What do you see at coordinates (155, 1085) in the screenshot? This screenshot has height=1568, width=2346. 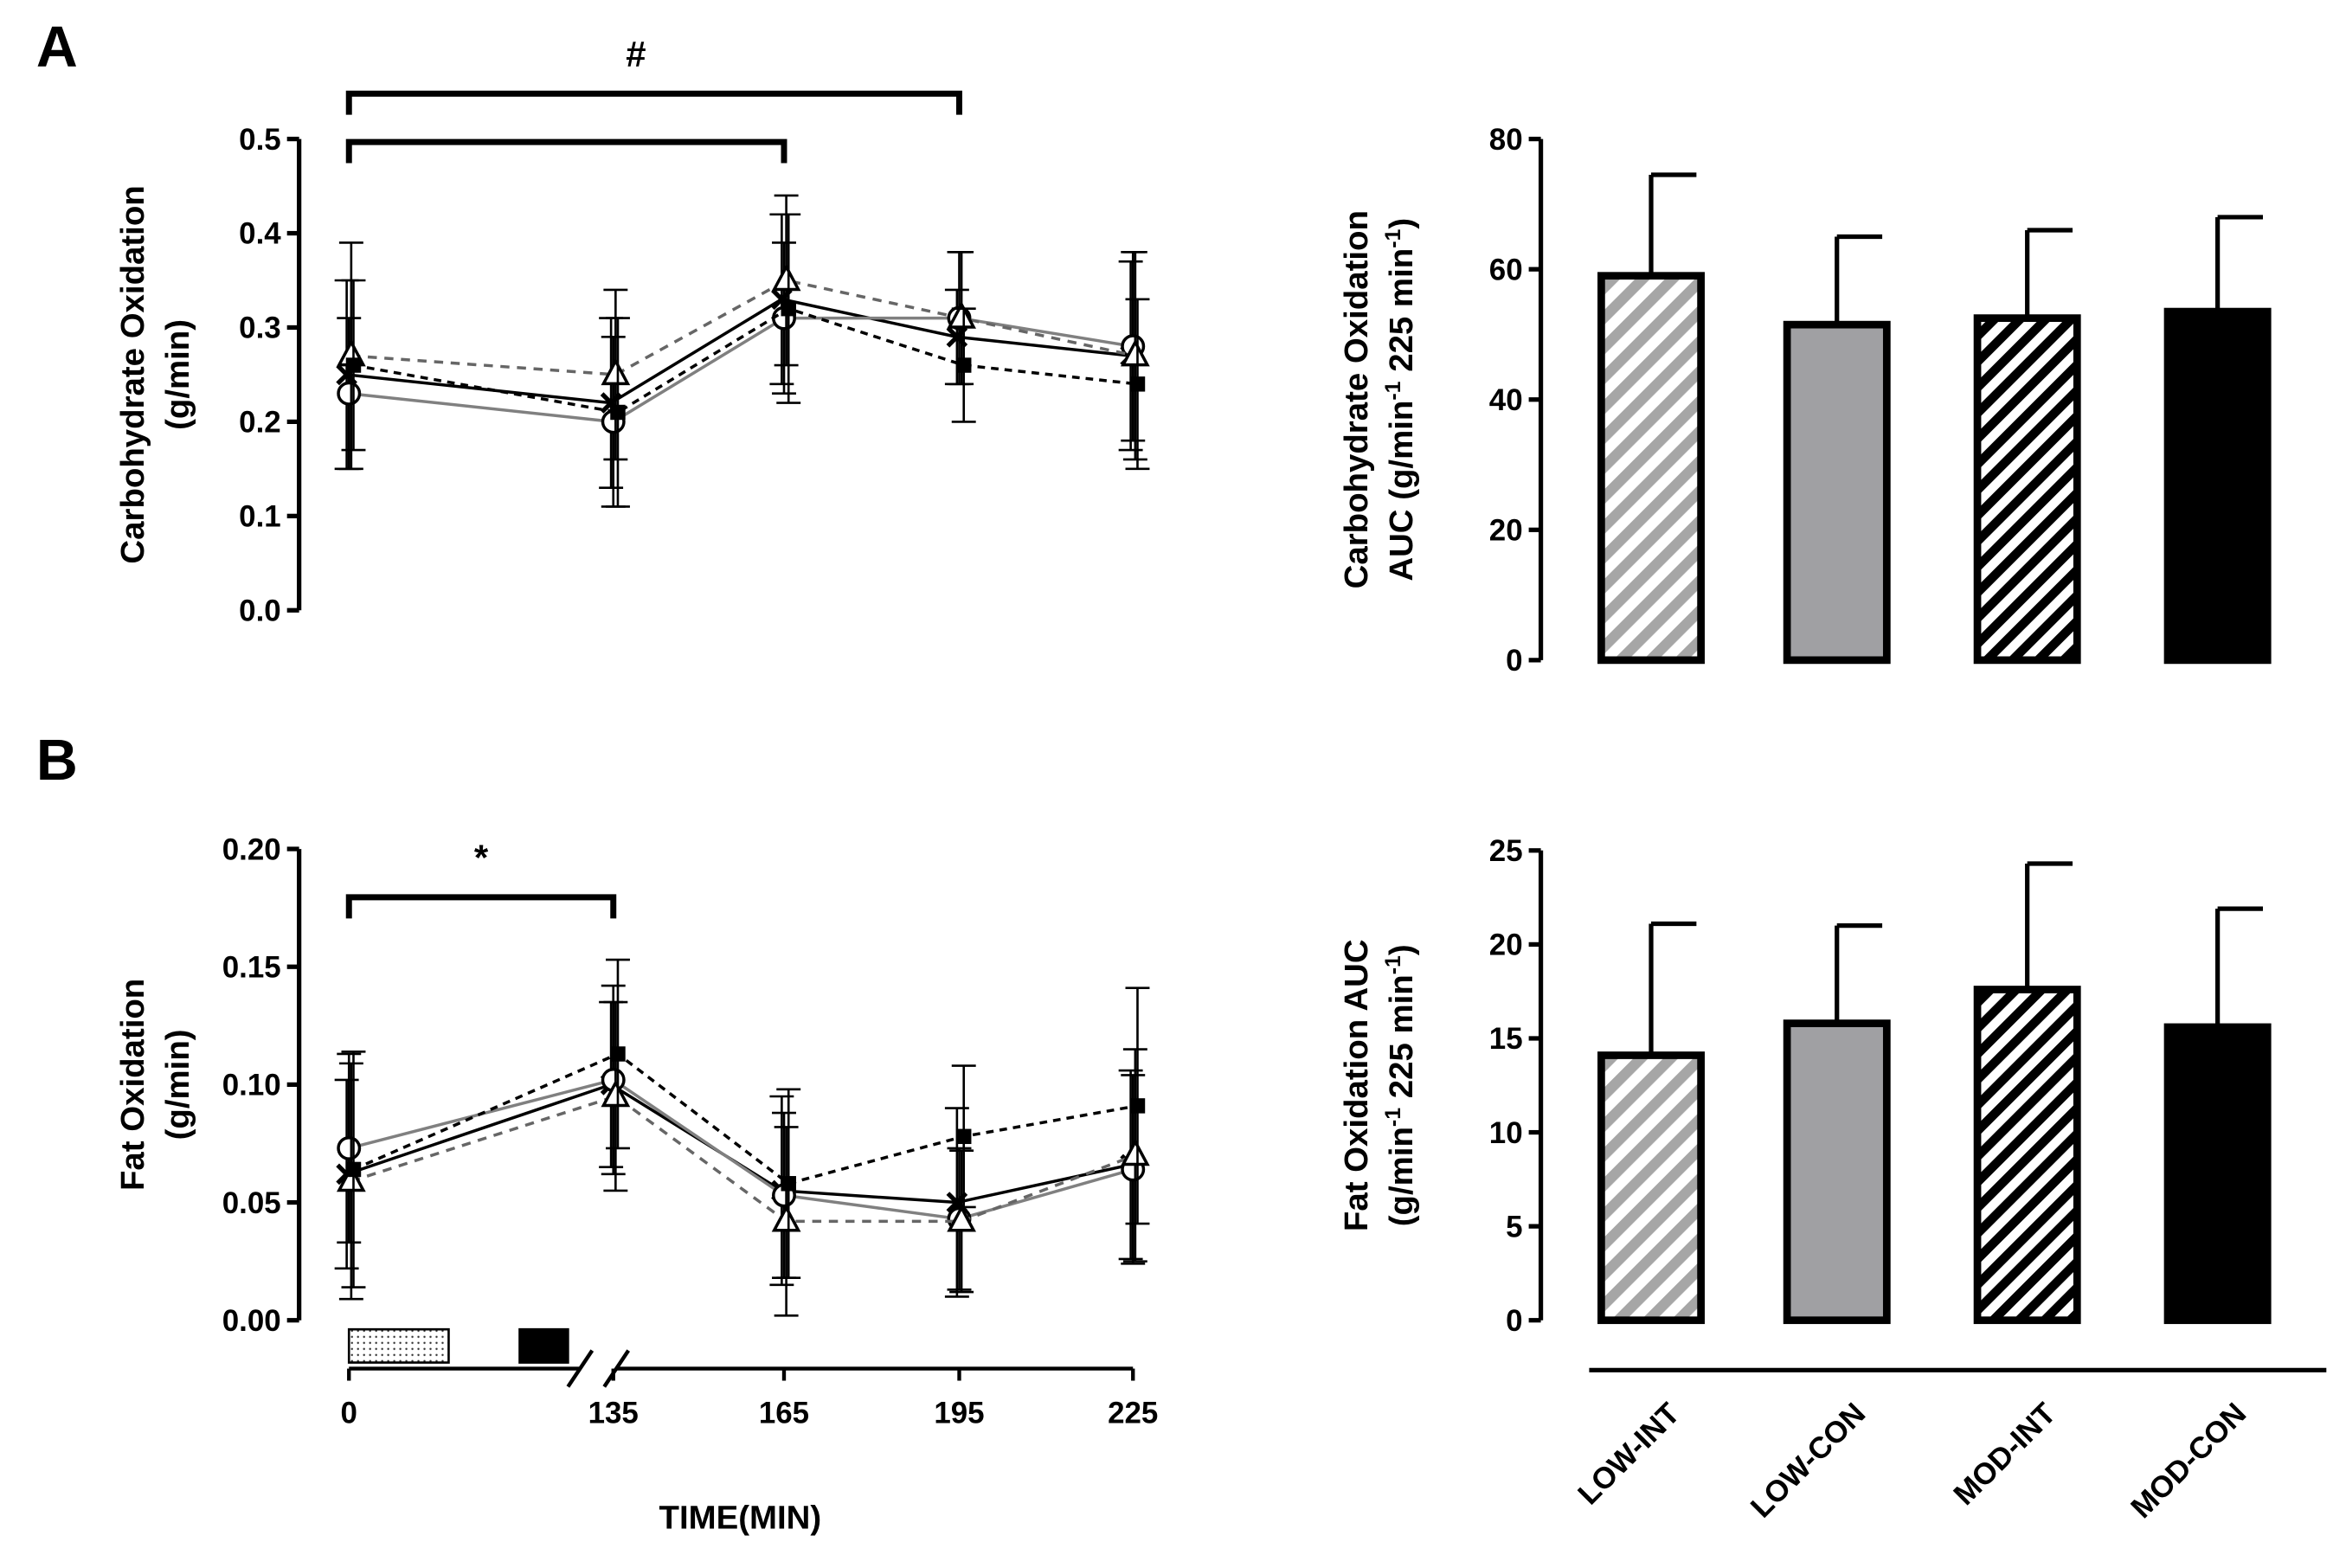 I see `y-axis-title: Fat Oxidation (g/min)` at bounding box center [155, 1085].